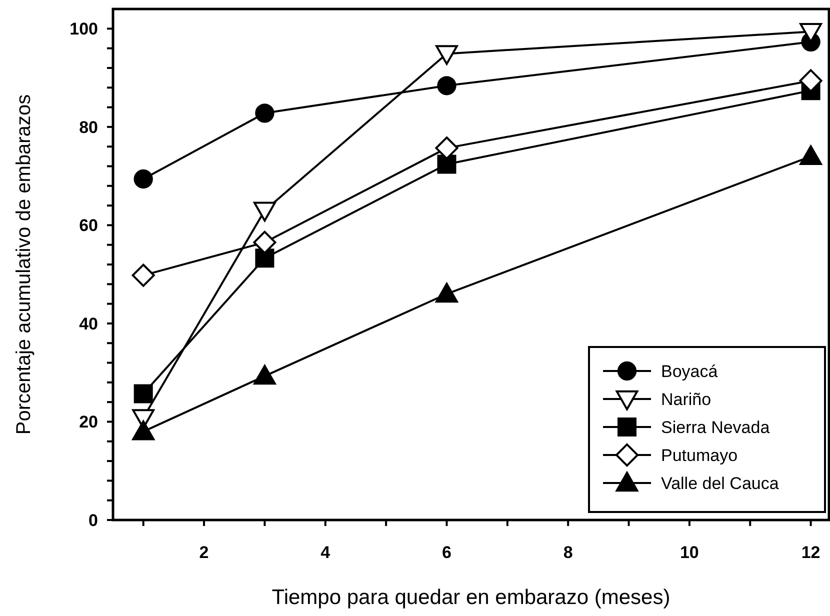 The image size is (830, 616). What do you see at coordinates (24, 264) in the screenshot?
I see `y-axis-title: Porcentaje acumulativo de embarazos` at bounding box center [24, 264].